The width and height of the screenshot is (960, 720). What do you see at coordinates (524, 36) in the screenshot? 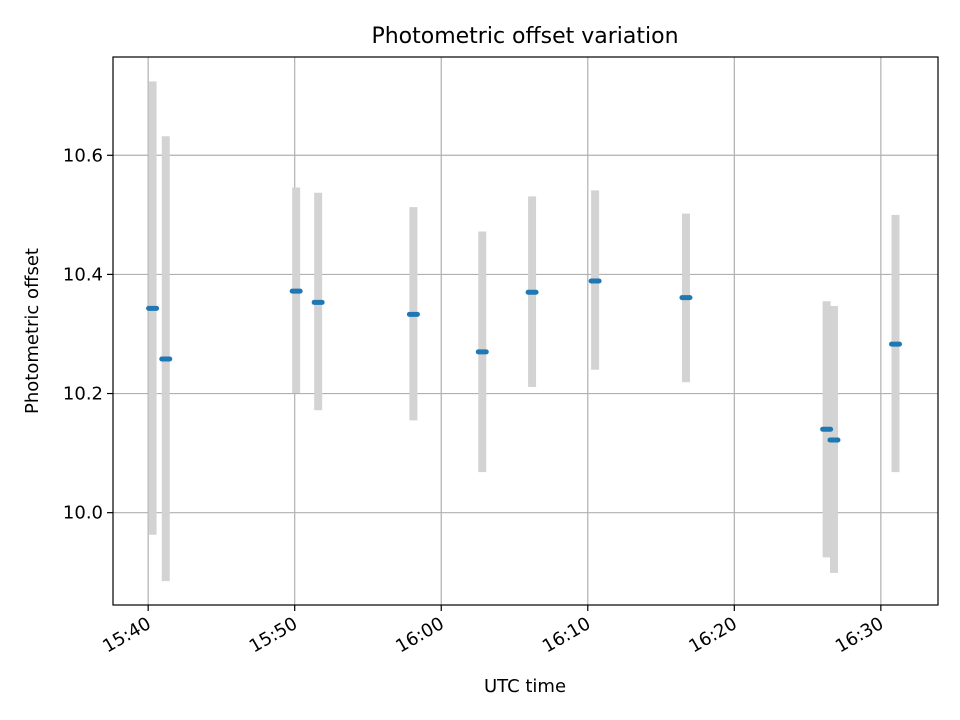
I see `chart-title: Photometric offset variation` at bounding box center [524, 36].